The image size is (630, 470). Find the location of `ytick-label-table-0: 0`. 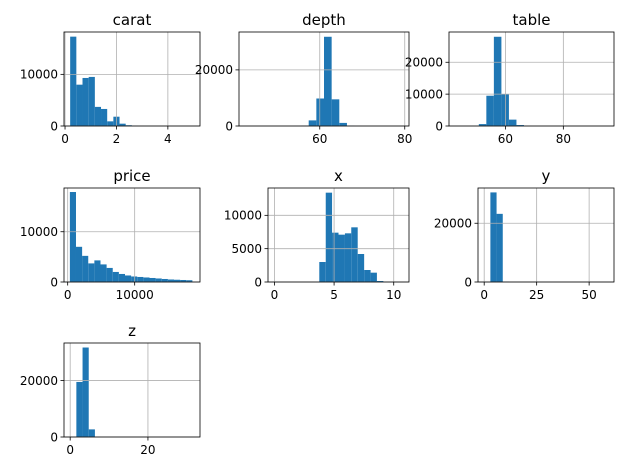

ytick-label-table-0: 0 is located at coordinates (439, 126).